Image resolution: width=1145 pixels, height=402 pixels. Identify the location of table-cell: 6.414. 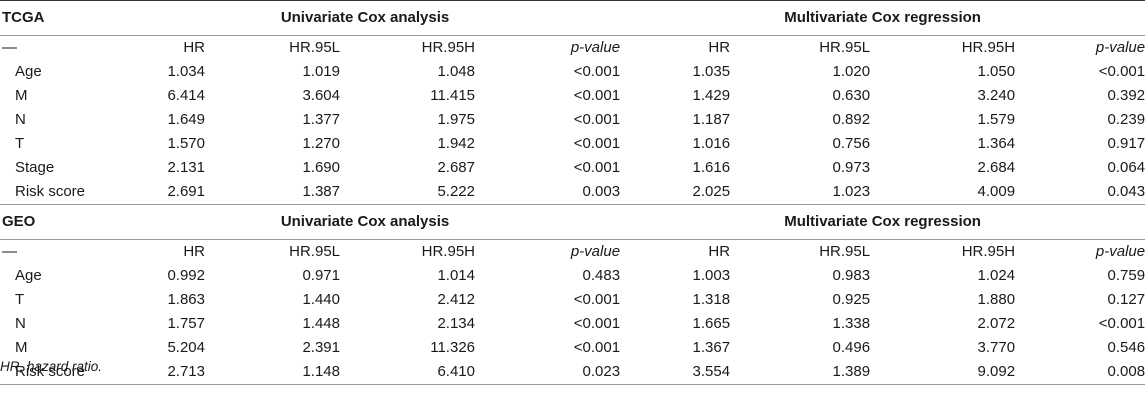
(186, 95).